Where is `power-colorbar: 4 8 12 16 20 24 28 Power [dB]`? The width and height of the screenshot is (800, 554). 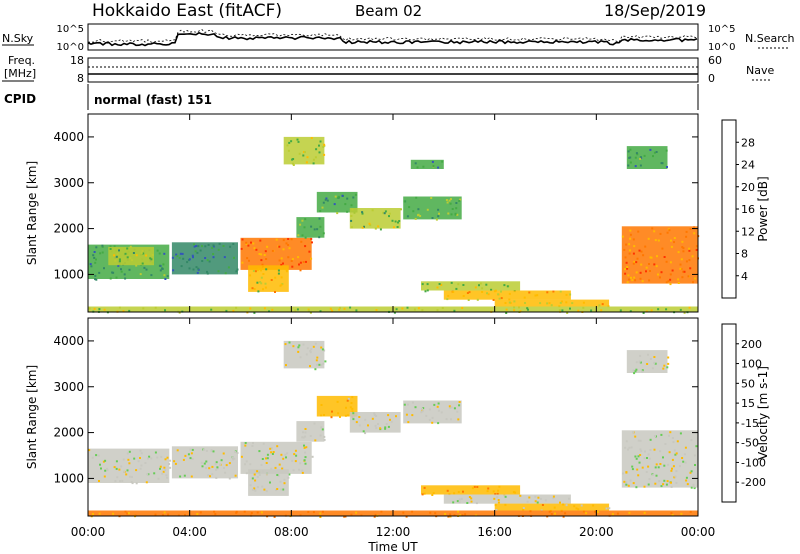
power-colorbar: 4 8 12 16 20 24 28 Power [dB] is located at coordinates (745, 209).